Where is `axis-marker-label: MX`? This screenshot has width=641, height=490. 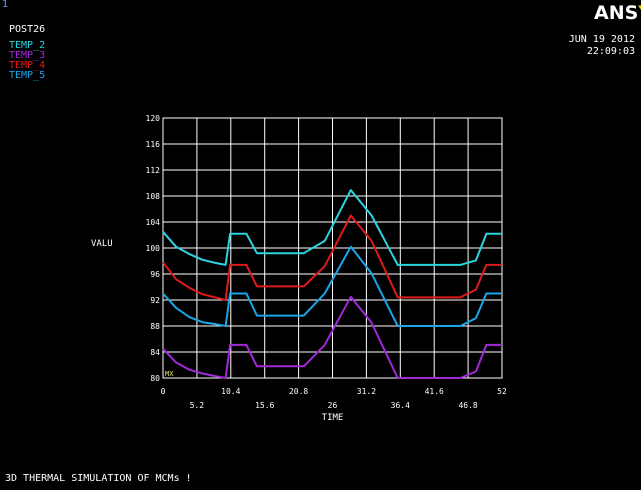 axis-marker-label: MX is located at coordinates (169, 374).